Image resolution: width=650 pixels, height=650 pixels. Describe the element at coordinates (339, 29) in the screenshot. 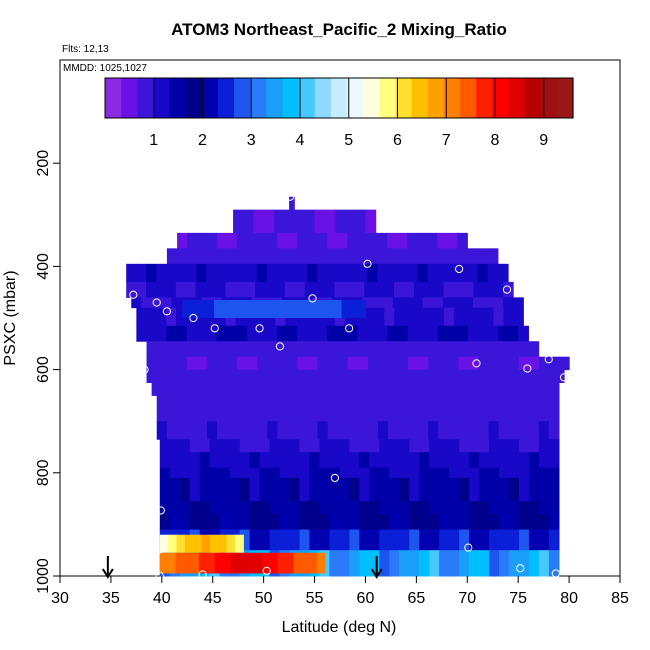

I see `chart-title: ATOM3 Northeast_Pacific_2 Mixing_Ratio` at that location.